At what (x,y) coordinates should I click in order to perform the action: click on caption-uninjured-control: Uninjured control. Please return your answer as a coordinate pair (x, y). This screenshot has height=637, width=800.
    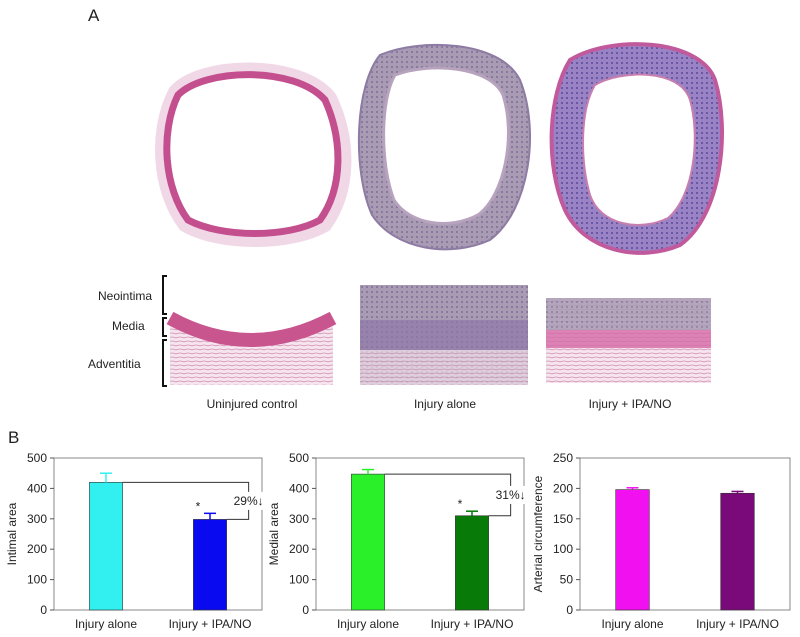
    Looking at the image, I should click on (252, 404).